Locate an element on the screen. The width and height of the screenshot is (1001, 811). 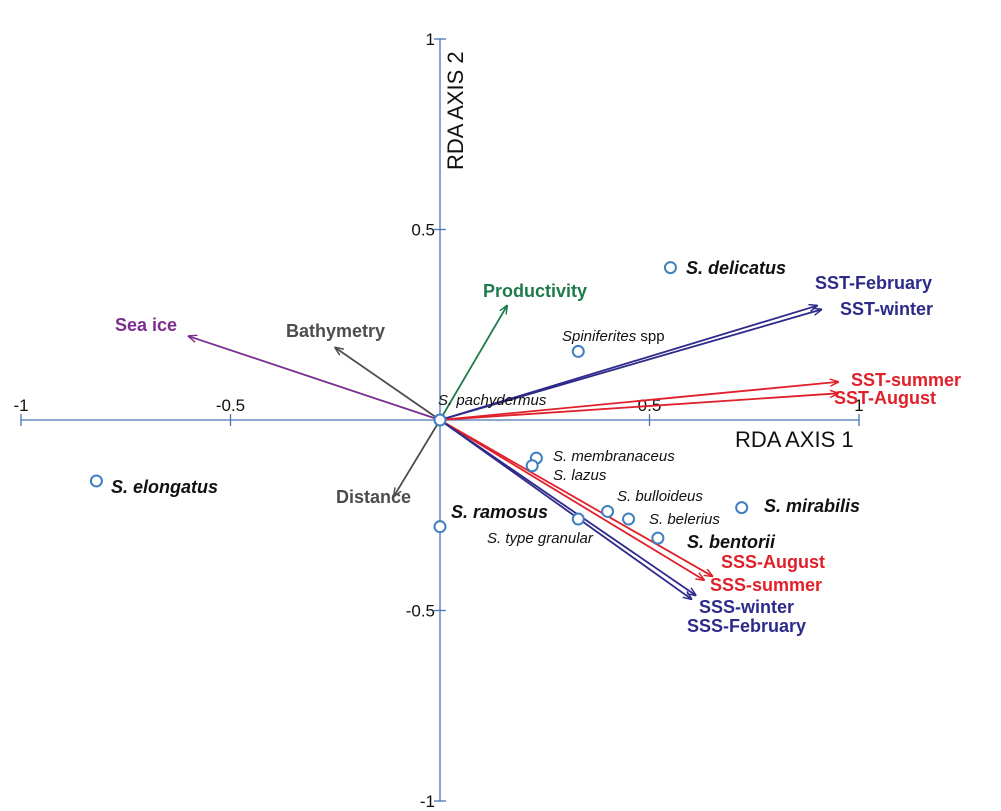
x-axis-title: RDA AXIS 1 is located at coordinates (794, 439).